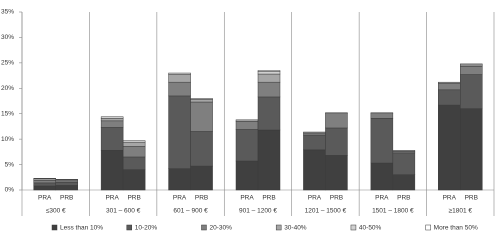 Image resolution: width=500 pixels, height=240 pixels. Describe the element at coordinates (123, 211) in the screenshot. I see `group-label: 301 – 600 €` at that location.